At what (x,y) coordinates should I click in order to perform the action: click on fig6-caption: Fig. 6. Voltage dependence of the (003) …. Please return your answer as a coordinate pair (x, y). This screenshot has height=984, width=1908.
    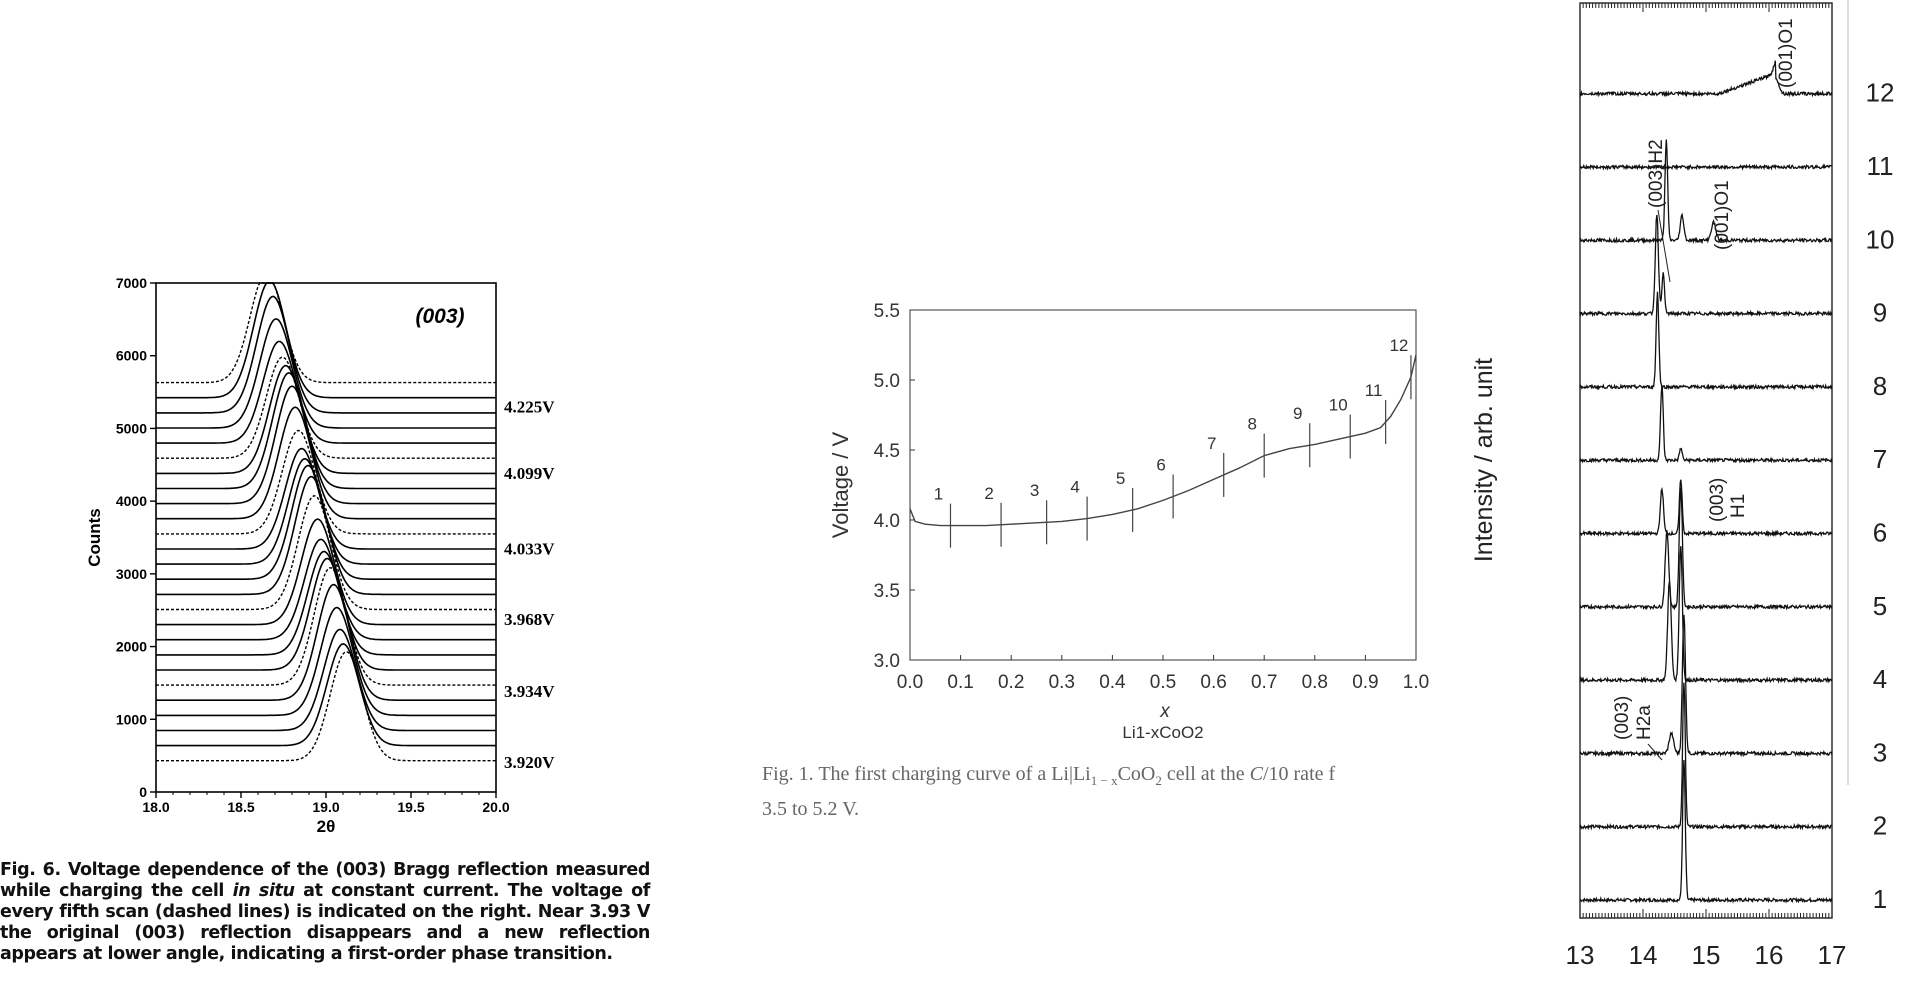
    Looking at the image, I should click on (325, 912).